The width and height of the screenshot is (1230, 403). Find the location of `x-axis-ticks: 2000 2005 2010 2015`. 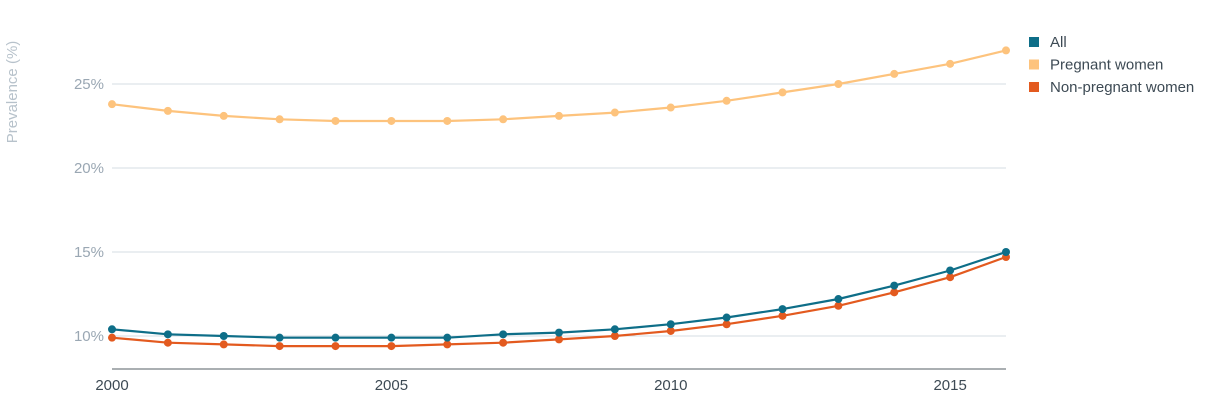

x-axis-ticks: 2000 2005 2010 2015 is located at coordinates (531, 385).